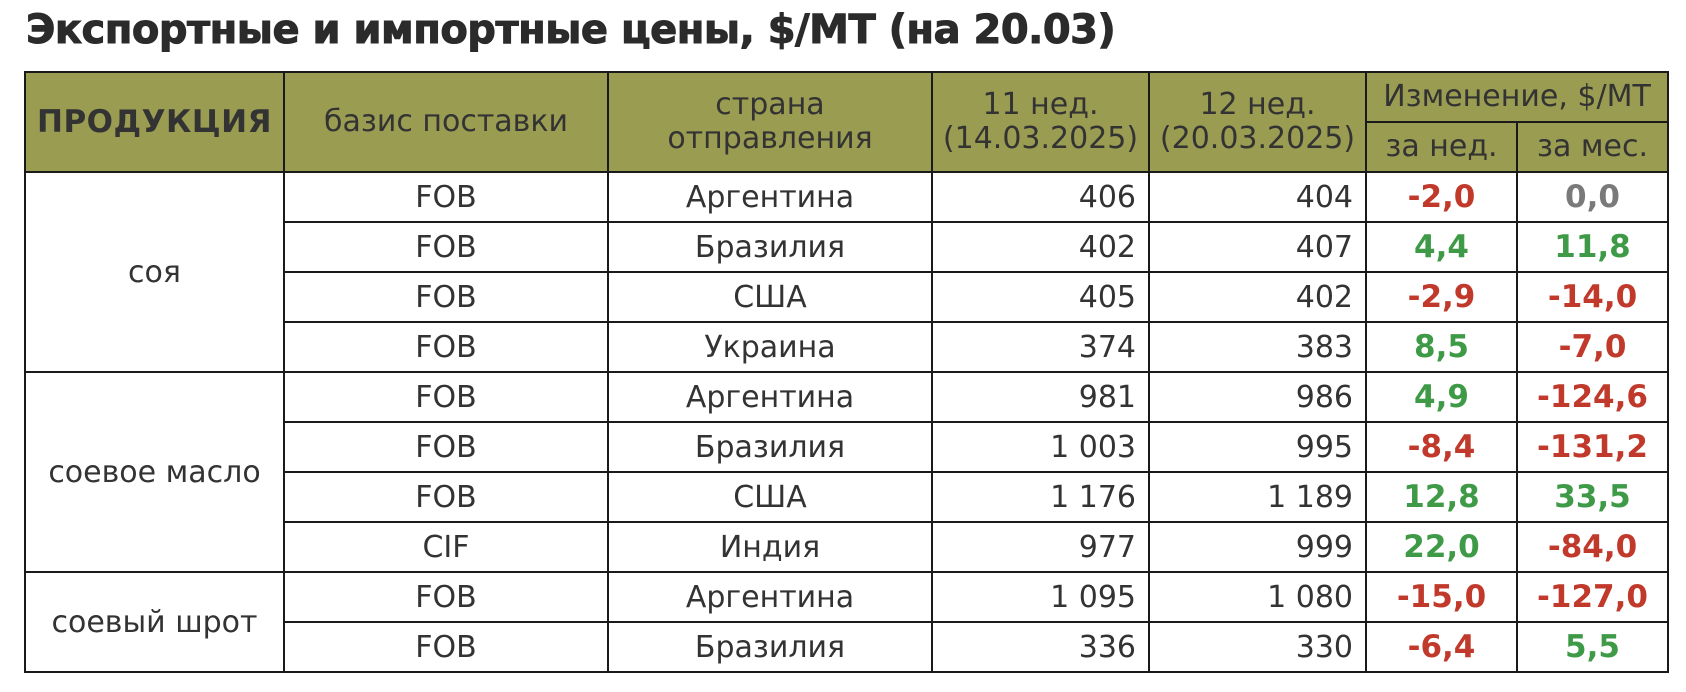 This screenshot has height=692, width=1686. I want to click on country-cell: Украина, so click(770, 347).